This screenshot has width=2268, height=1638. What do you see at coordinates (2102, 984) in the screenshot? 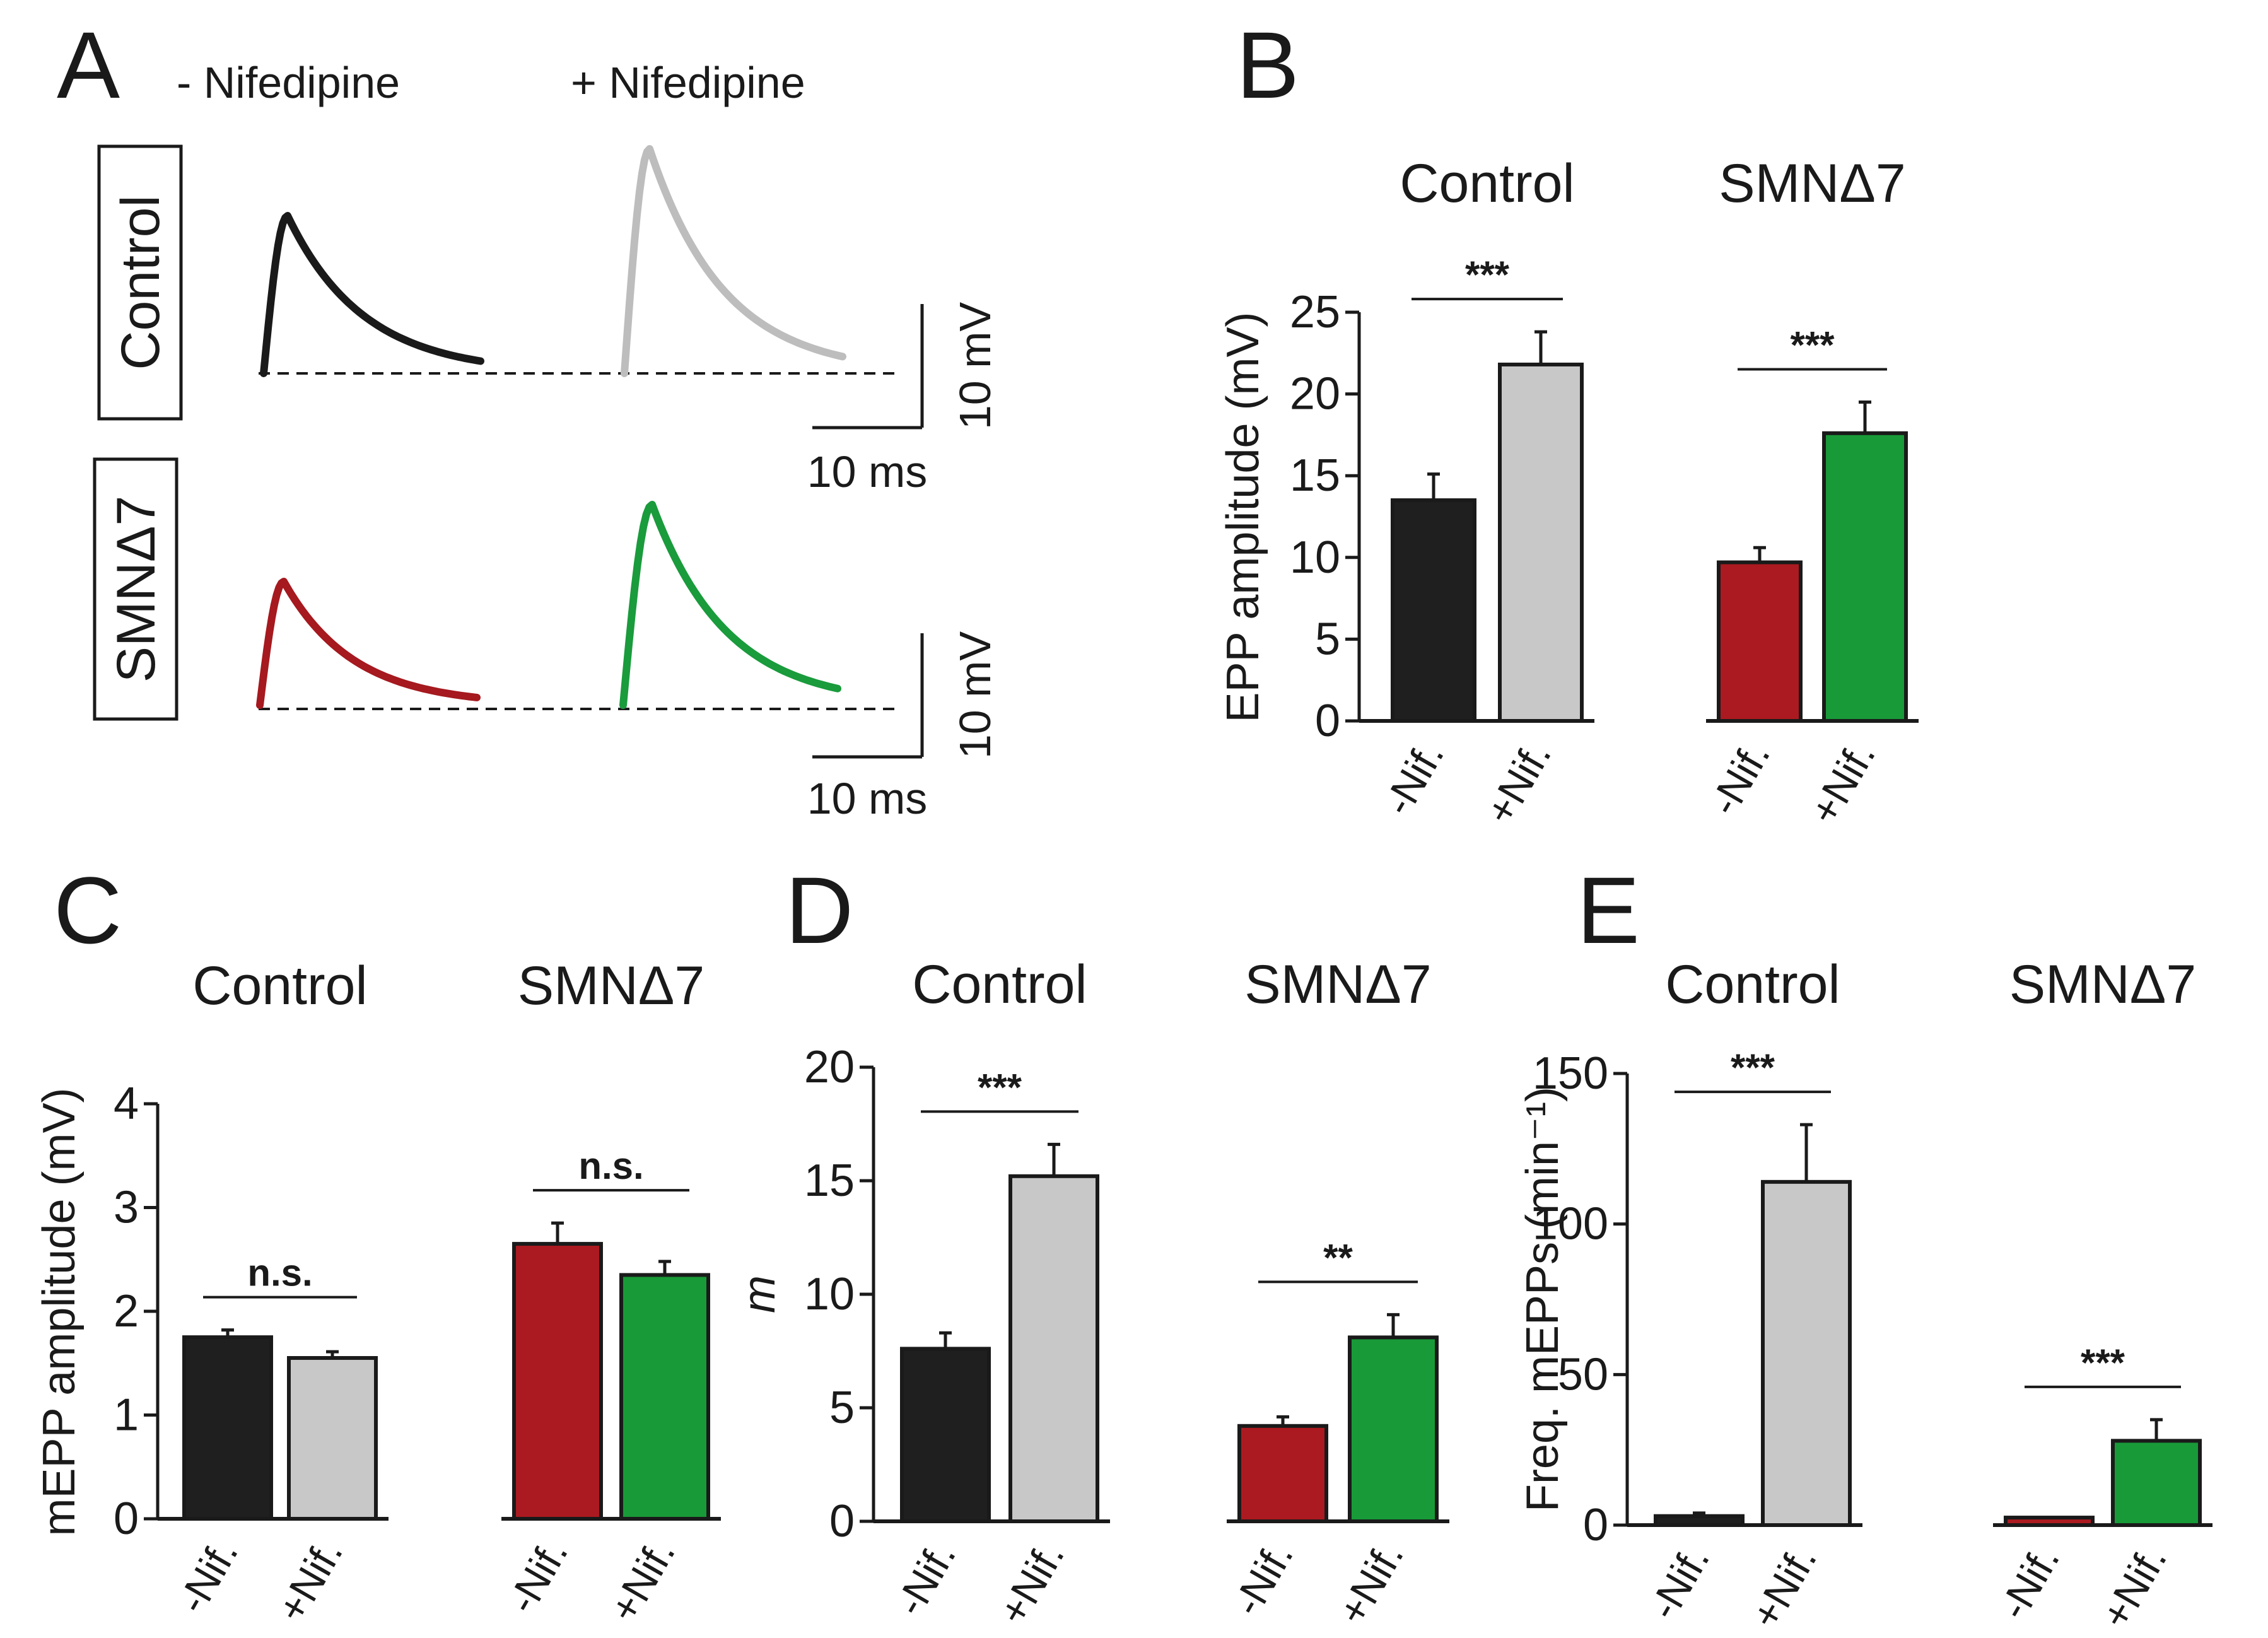
I see `group-title-e-1: SMNΔ7` at bounding box center [2102, 984].